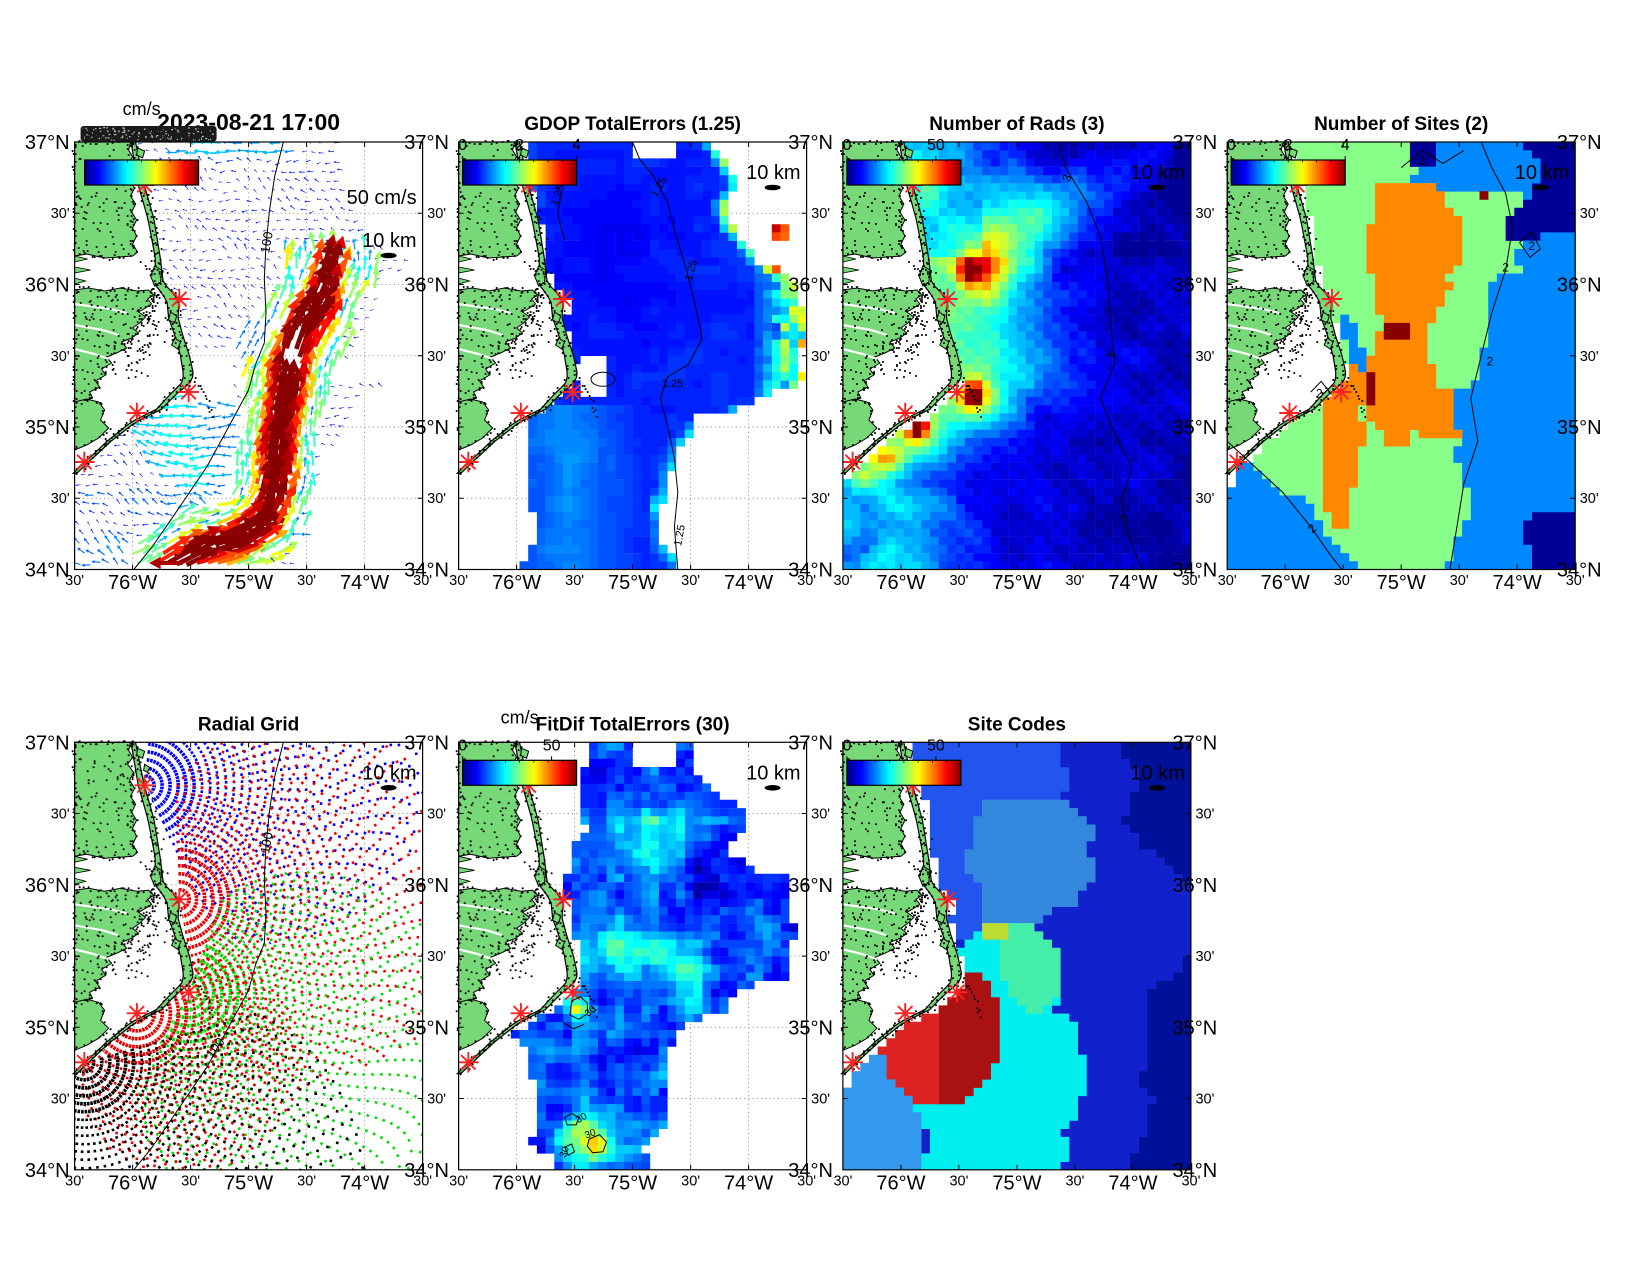  Describe the element at coordinates (691, 270) in the screenshot. I see `svg-text: 1.25` at that location.